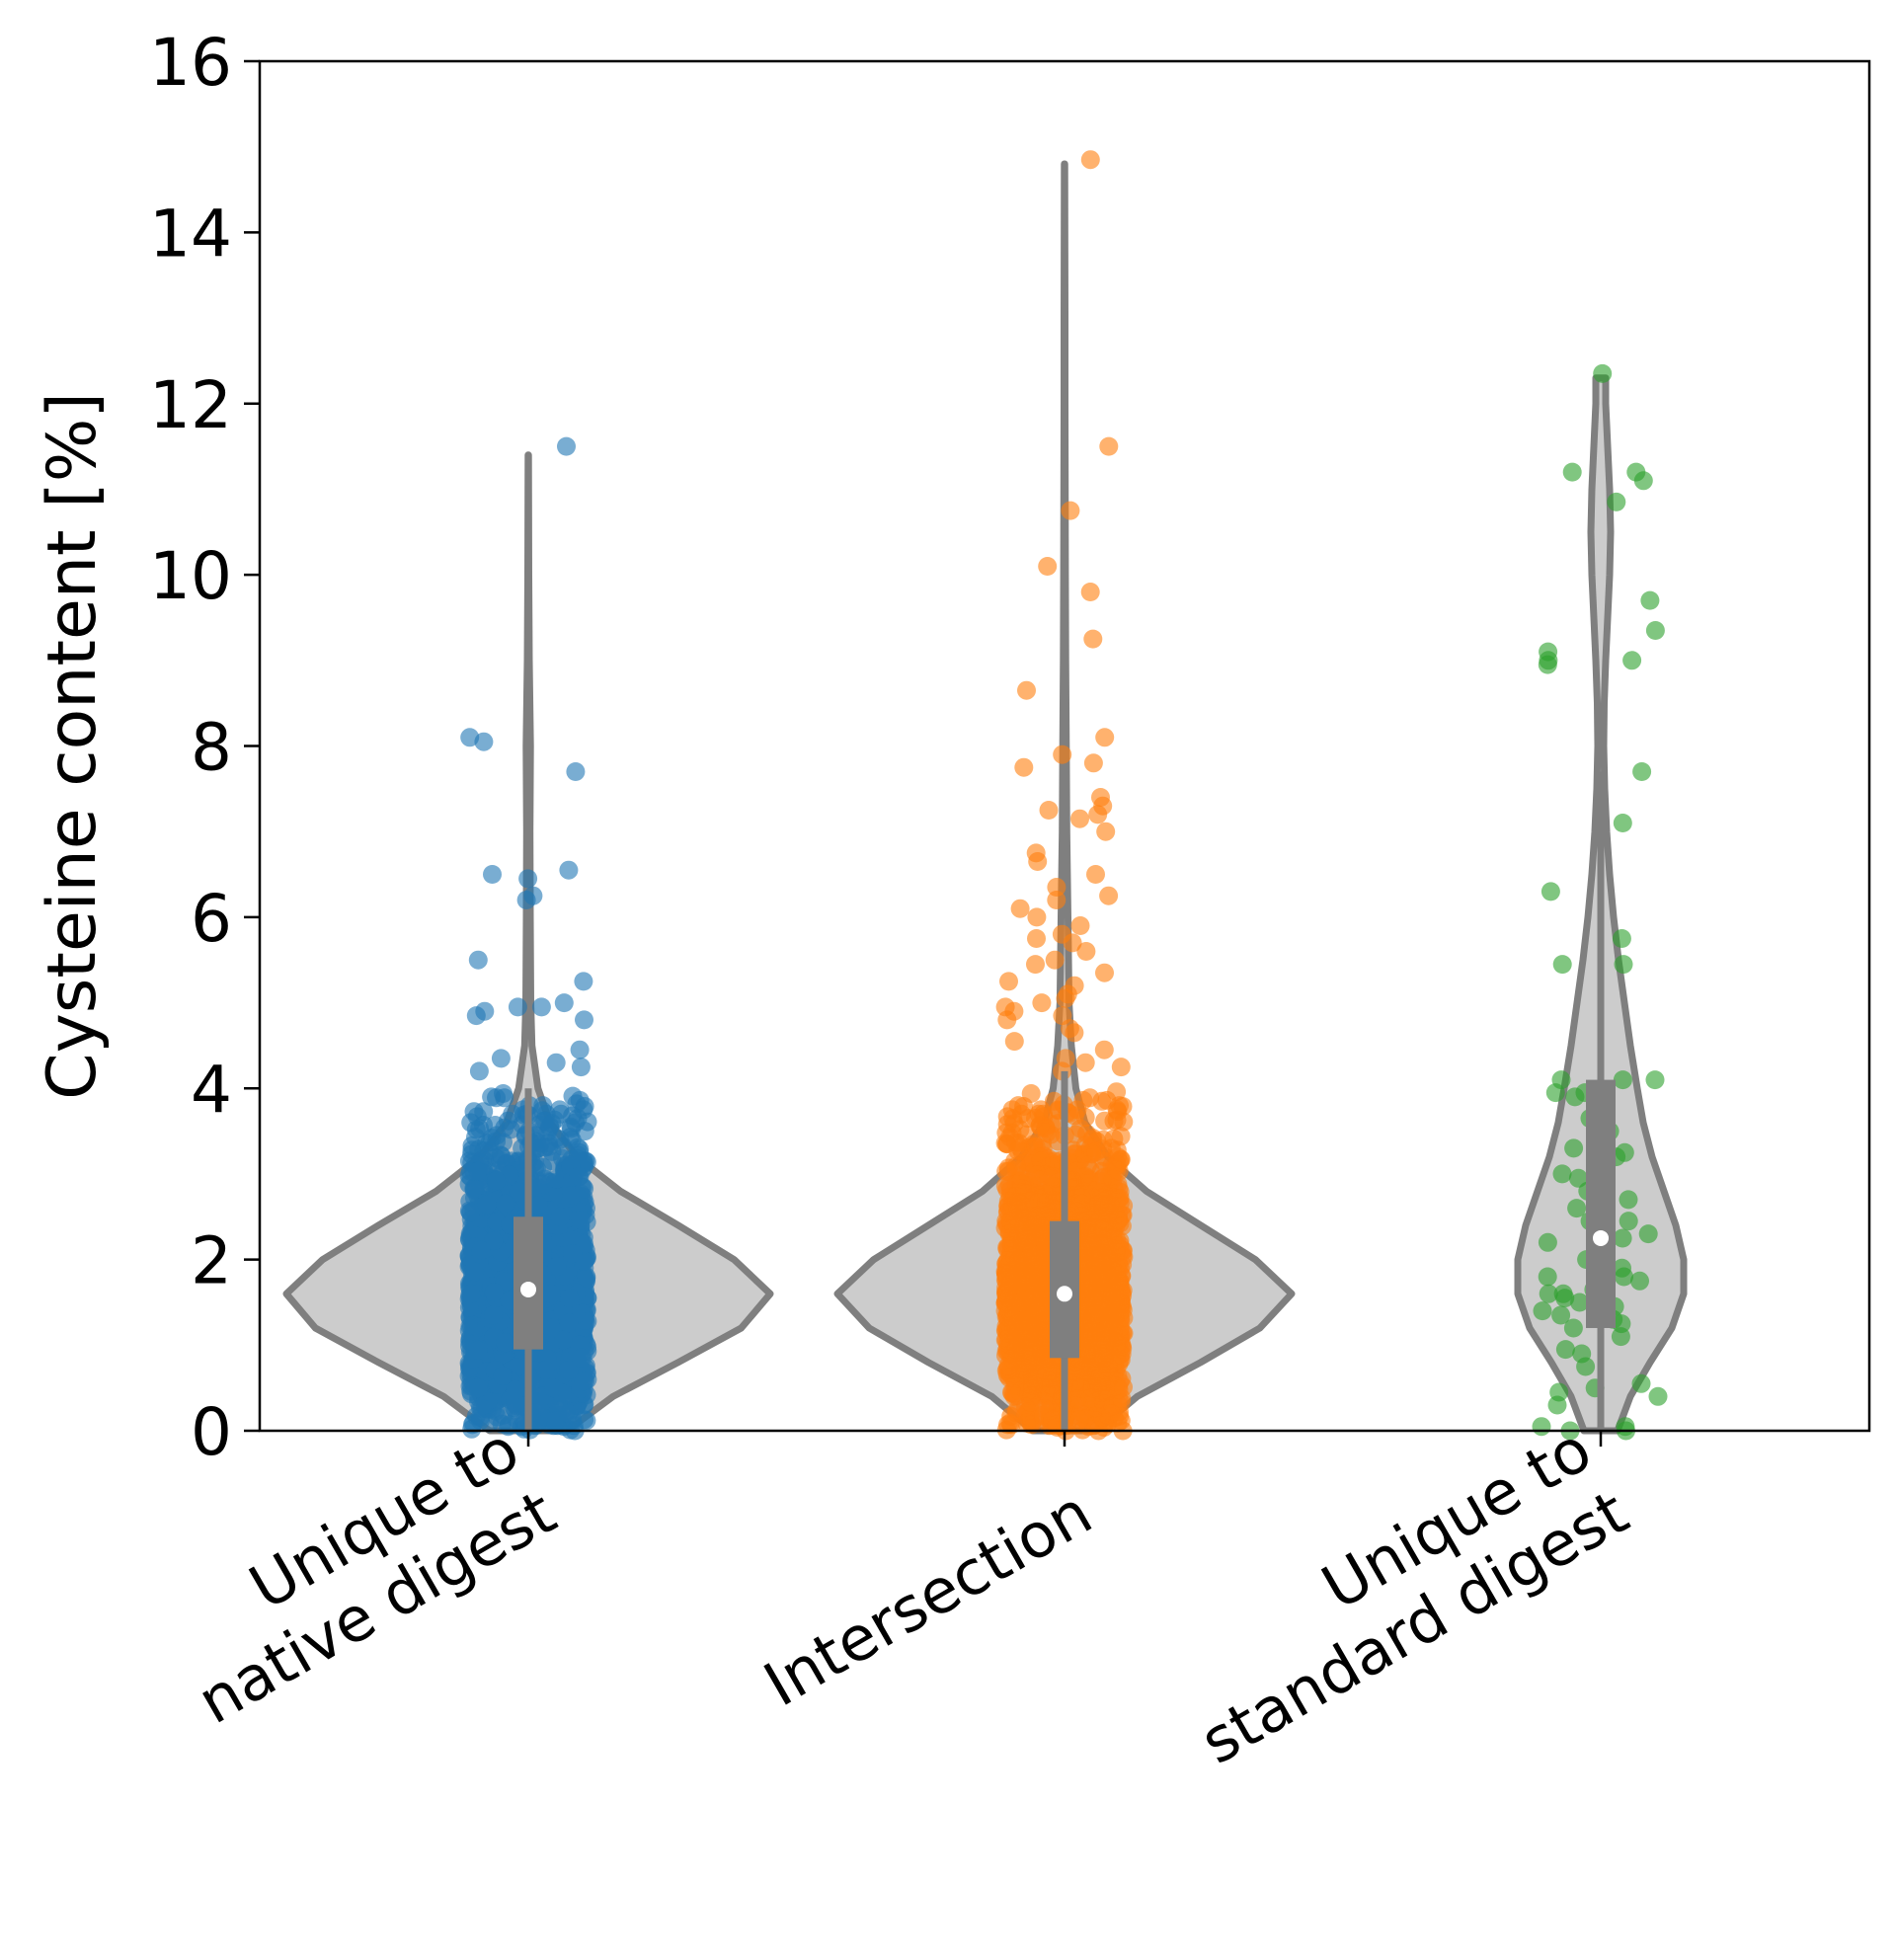 This screenshot has height=1960, width=1896. I want to click on y-tick-label: 12, so click(191, 405).